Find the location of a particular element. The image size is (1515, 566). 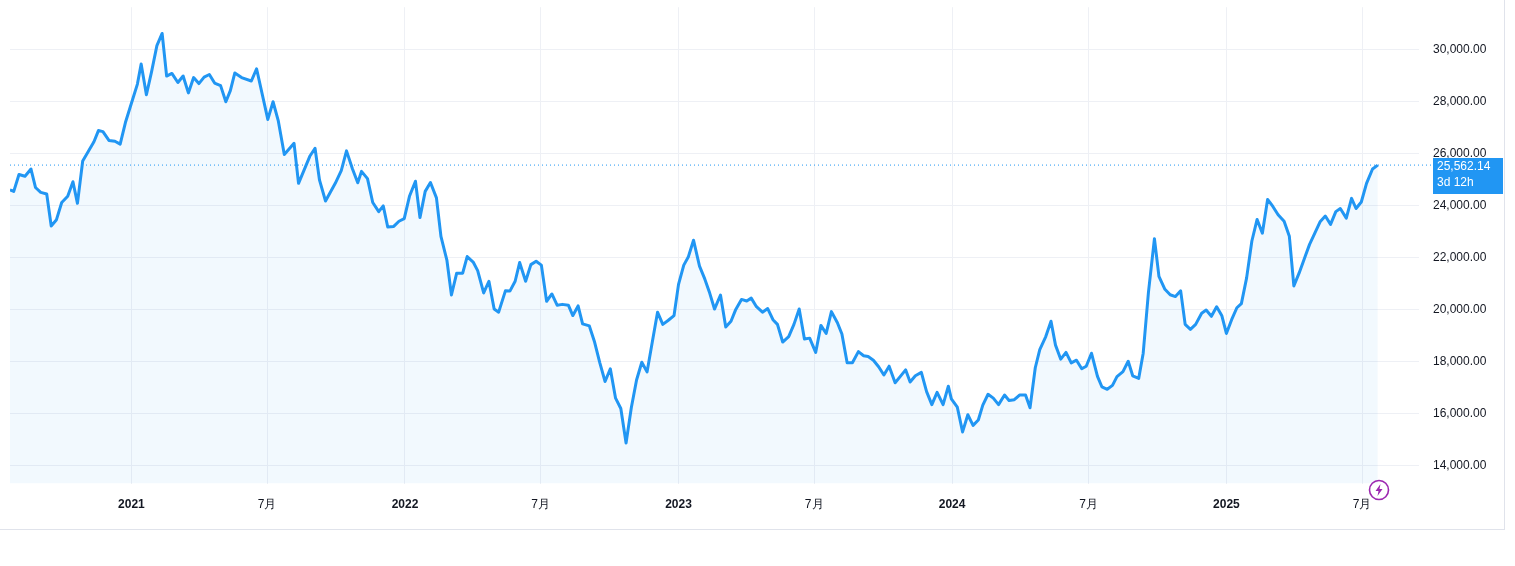

x-tick-label: 2021 is located at coordinates (132, 504).